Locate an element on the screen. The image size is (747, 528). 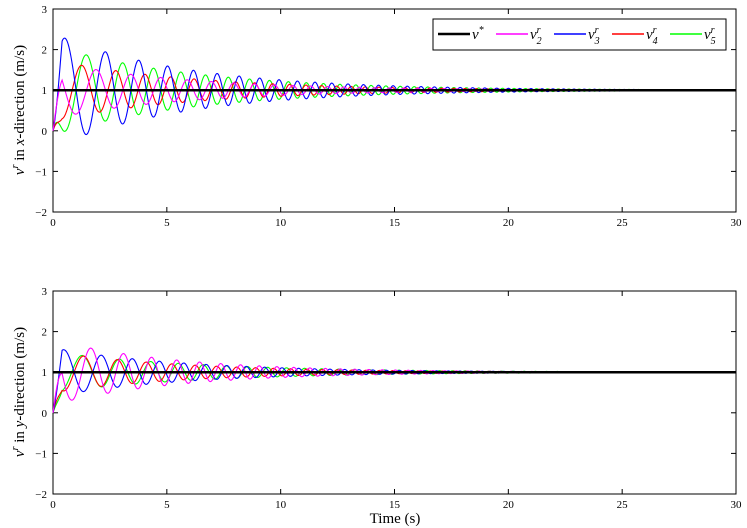
y-axis-label-y-sup: r is located at coordinates (15, 448).